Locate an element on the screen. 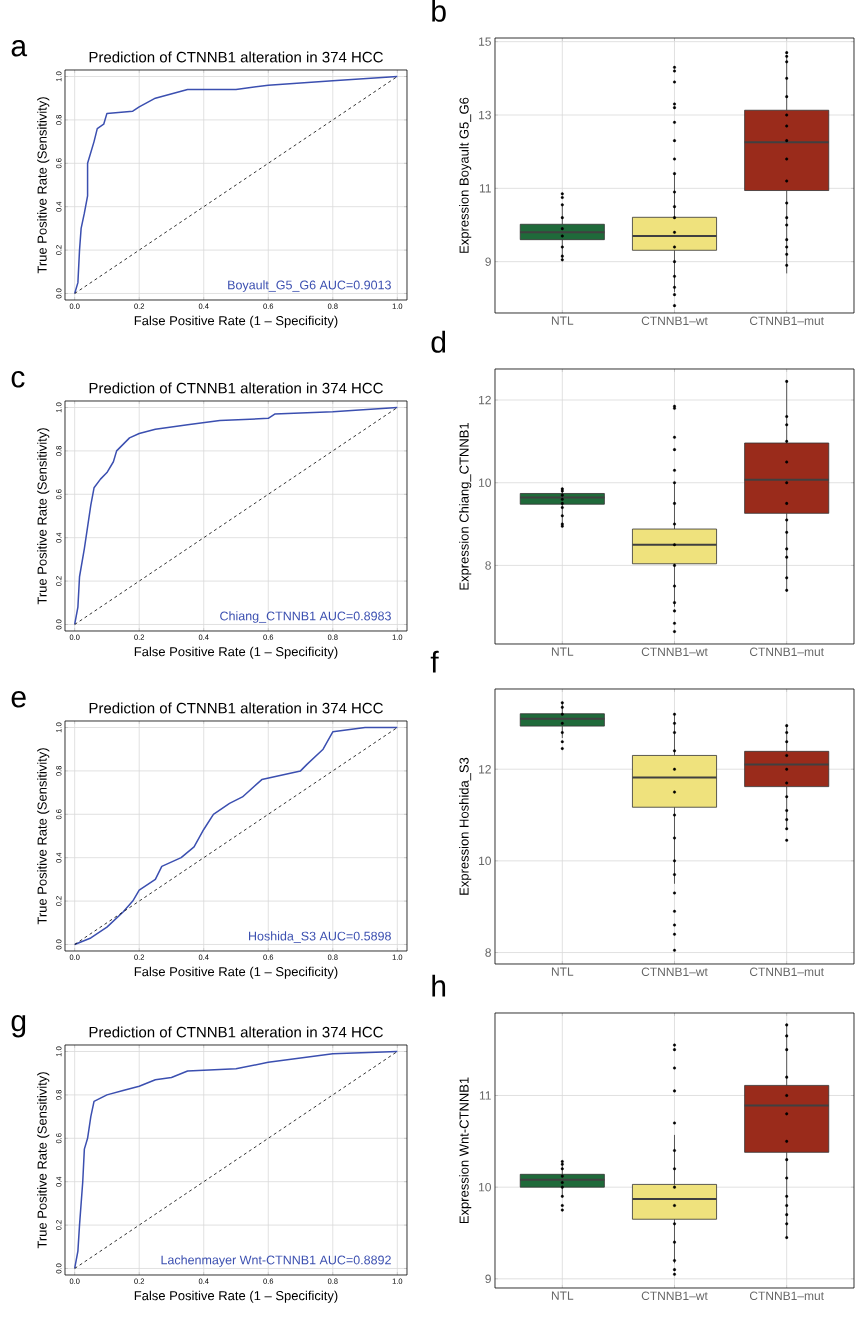  y-tick-label: 13 is located at coordinates (485, 115).